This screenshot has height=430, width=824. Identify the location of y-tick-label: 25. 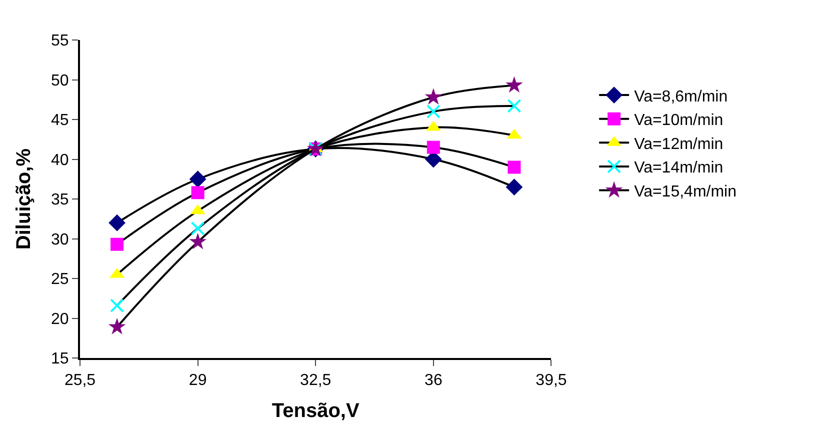
(60, 279).